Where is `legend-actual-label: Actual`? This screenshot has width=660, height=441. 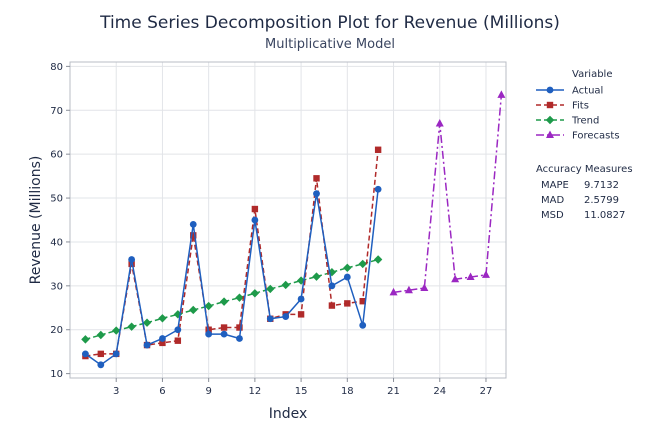
legend-actual-label: Actual is located at coordinates (587, 91).